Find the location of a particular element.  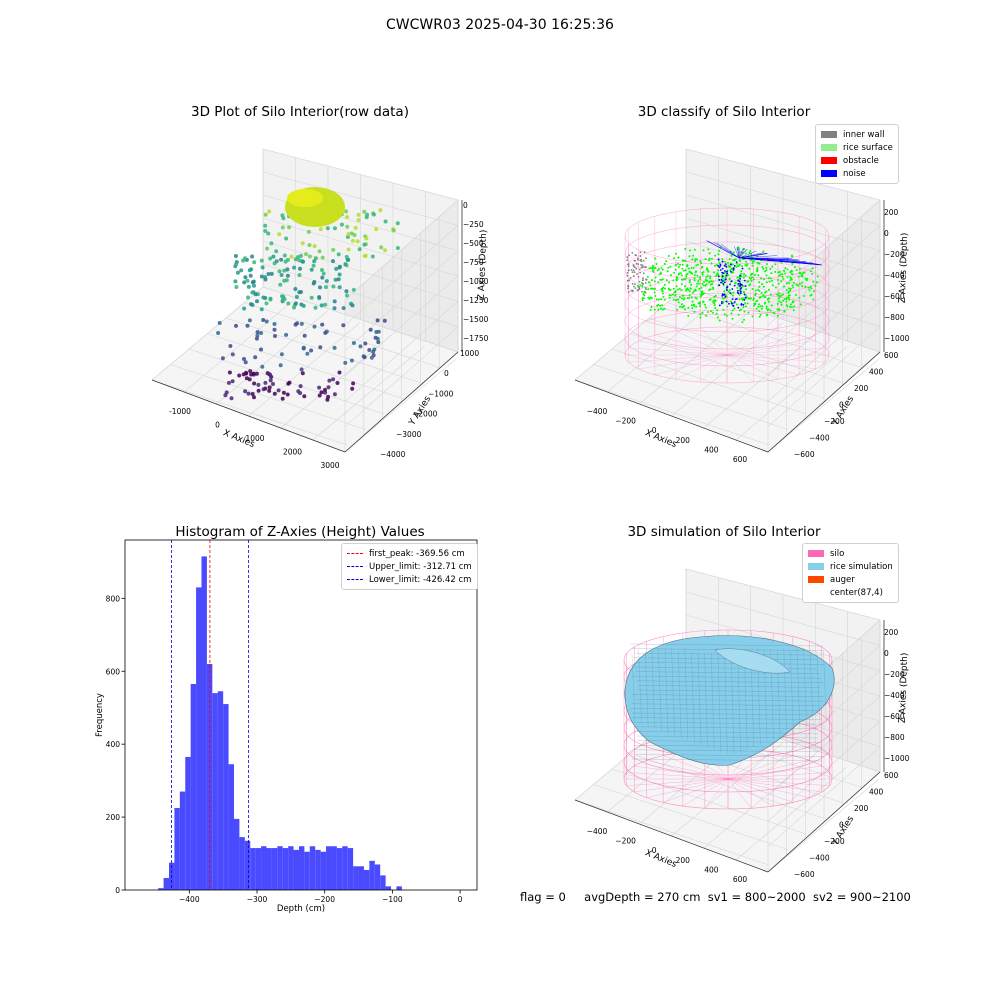

x-tick-label: 0 is located at coordinates (654, 850).